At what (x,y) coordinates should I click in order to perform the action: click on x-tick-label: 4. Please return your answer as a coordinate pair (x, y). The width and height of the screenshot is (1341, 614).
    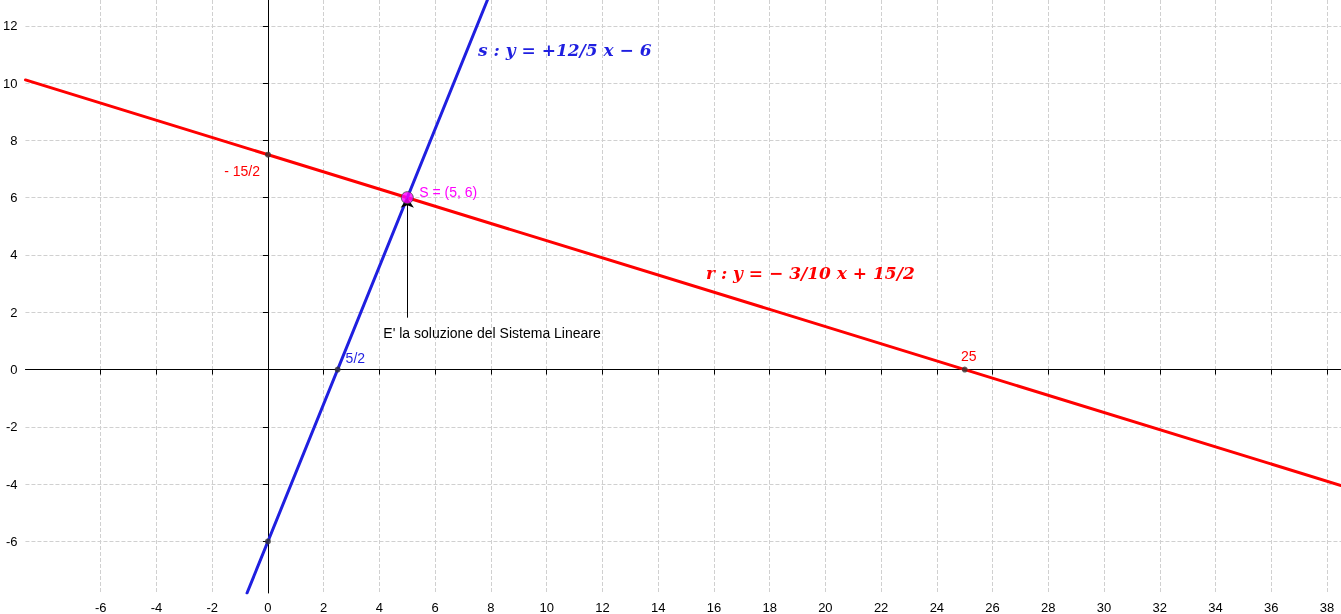
    Looking at the image, I should click on (379, 607).